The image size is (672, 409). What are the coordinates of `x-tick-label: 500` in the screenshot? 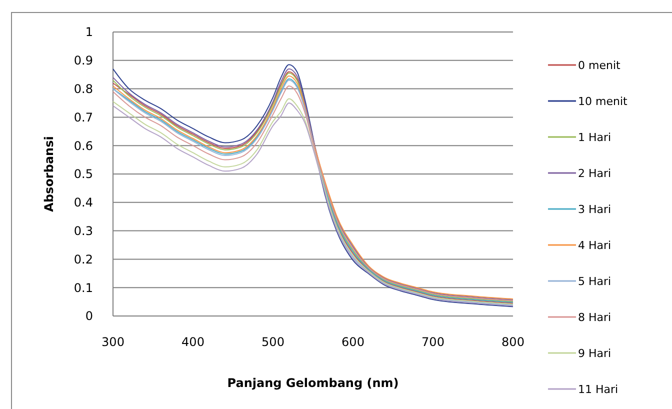 It's located at (273, 342).